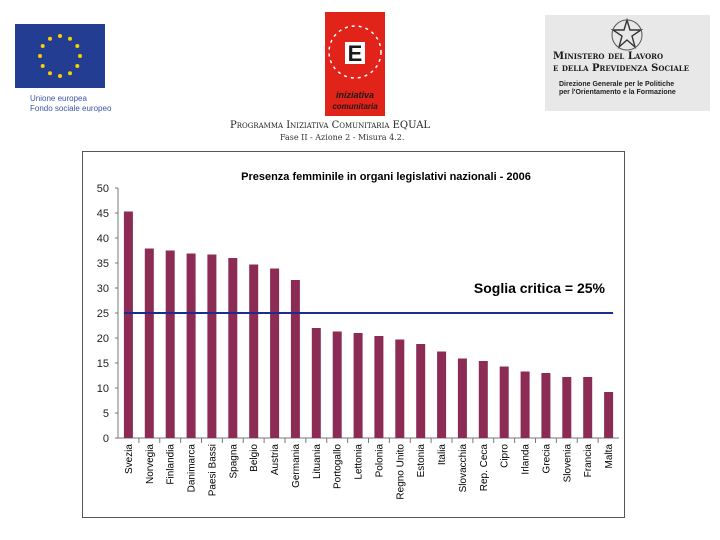 The image size is (720, 540). Describe the element at coordinates (355, 106) in the screenshot. I see `equal-word2: comunitaria` at that location.